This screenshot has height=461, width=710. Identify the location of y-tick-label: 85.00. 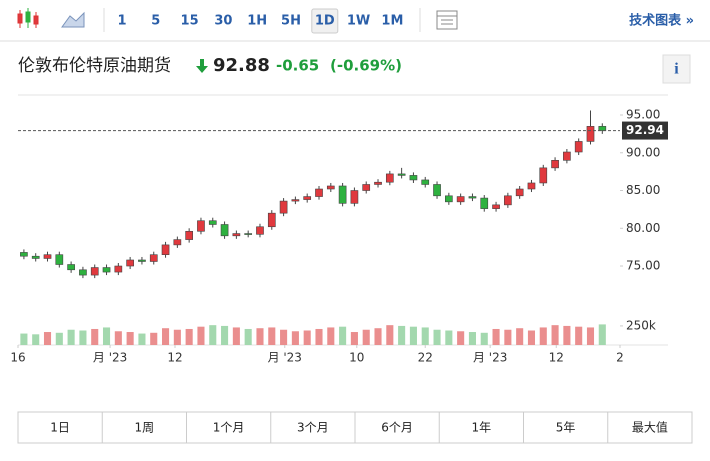
(643, 190).